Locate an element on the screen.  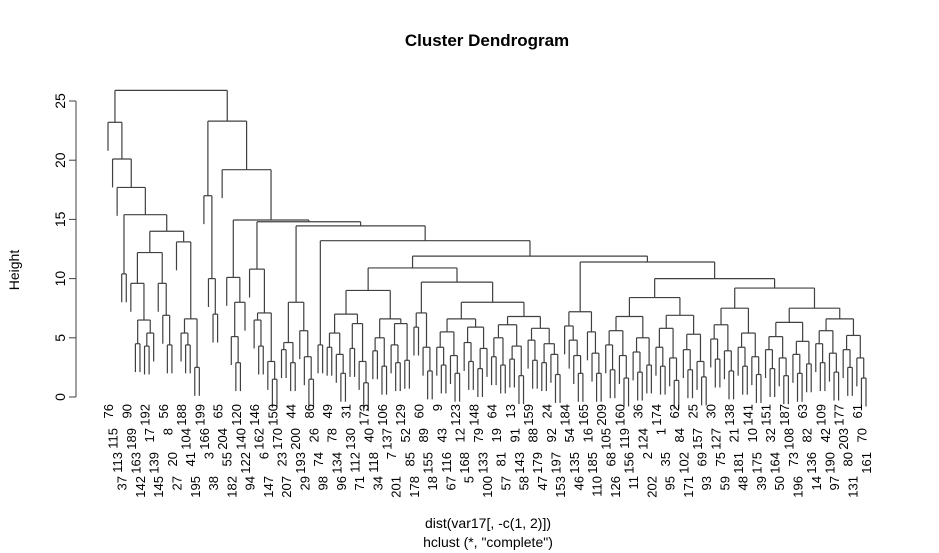
leaf-label: 133 is located at coordinates (482, 463).